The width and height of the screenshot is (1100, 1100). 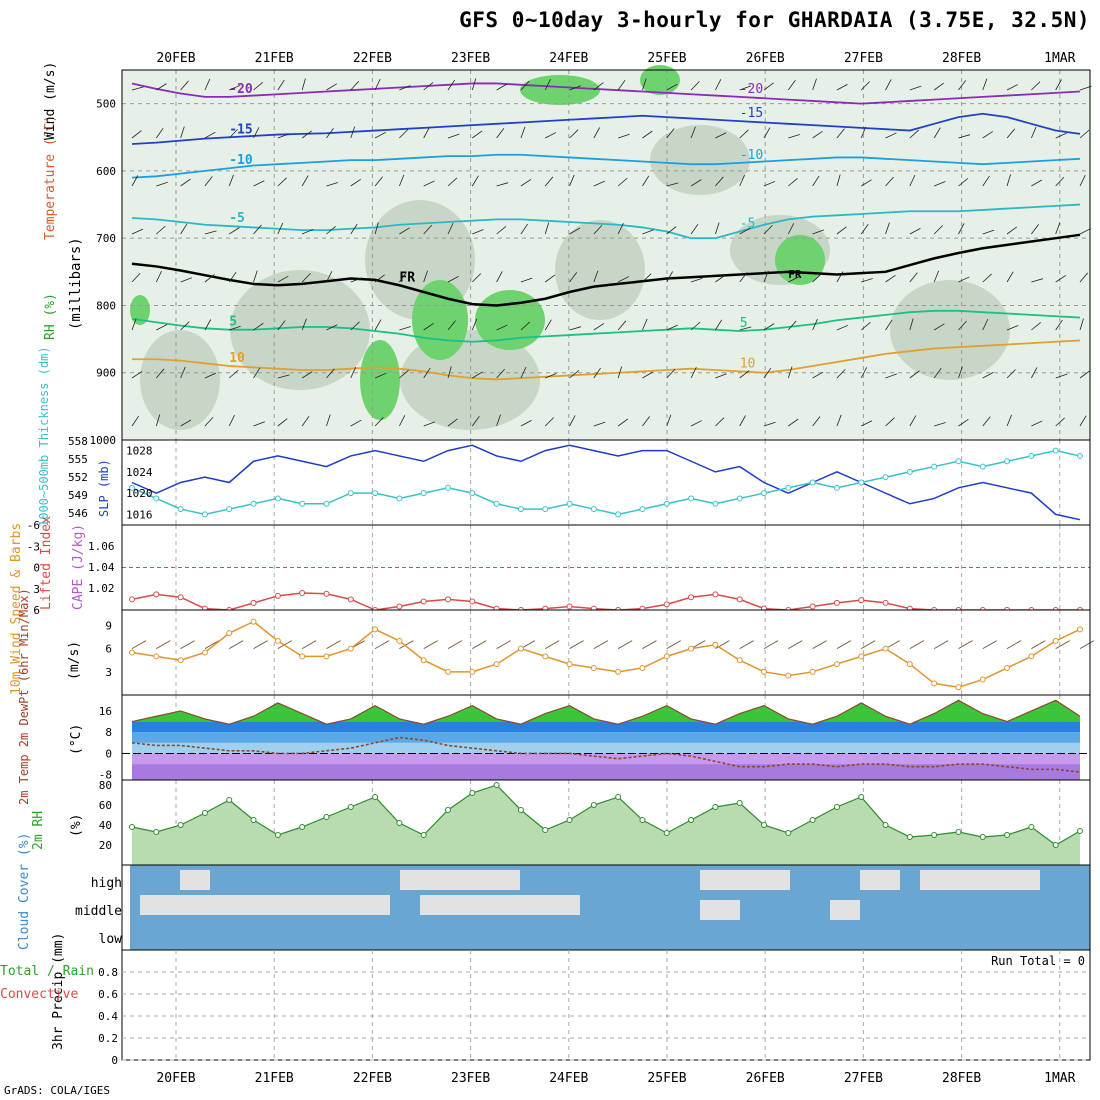 I want to click on temp-contour-label: -20, so click(x=751, y=89).